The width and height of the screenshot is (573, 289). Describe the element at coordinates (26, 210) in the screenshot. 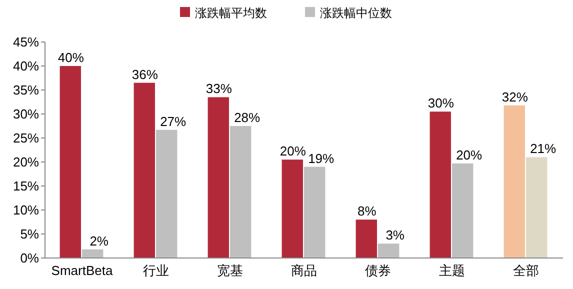

I see `y-tick-label: 10%` at that location.